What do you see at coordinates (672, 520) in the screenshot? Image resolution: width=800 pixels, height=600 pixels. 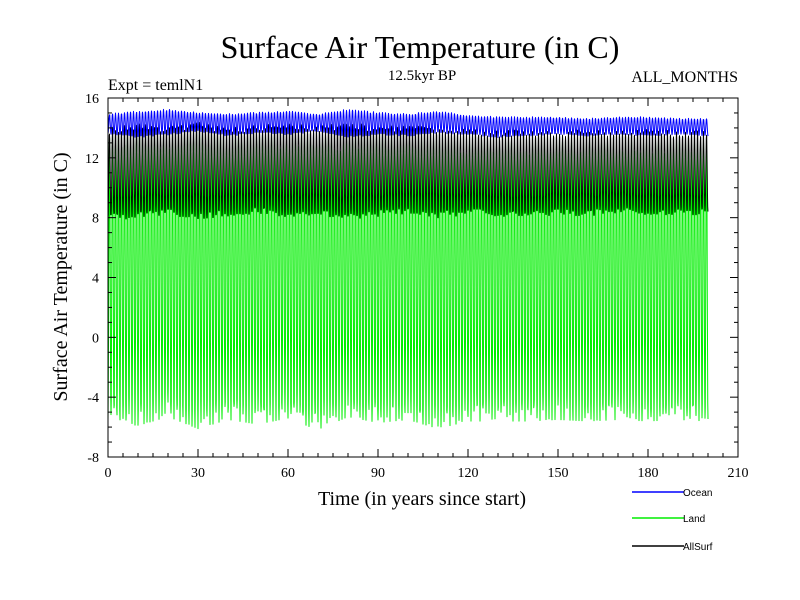 I see `legend: Ocean Land AllSurf` at bounding box center [672, 520].